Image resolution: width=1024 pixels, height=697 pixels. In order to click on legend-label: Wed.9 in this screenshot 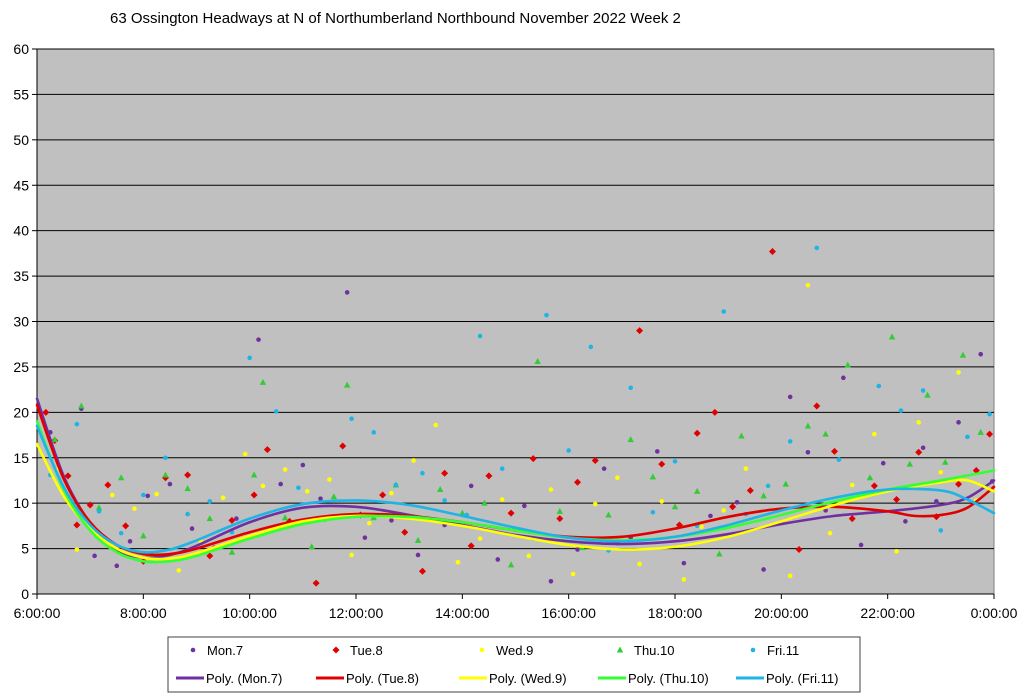, I will do `click(514, 650)`.